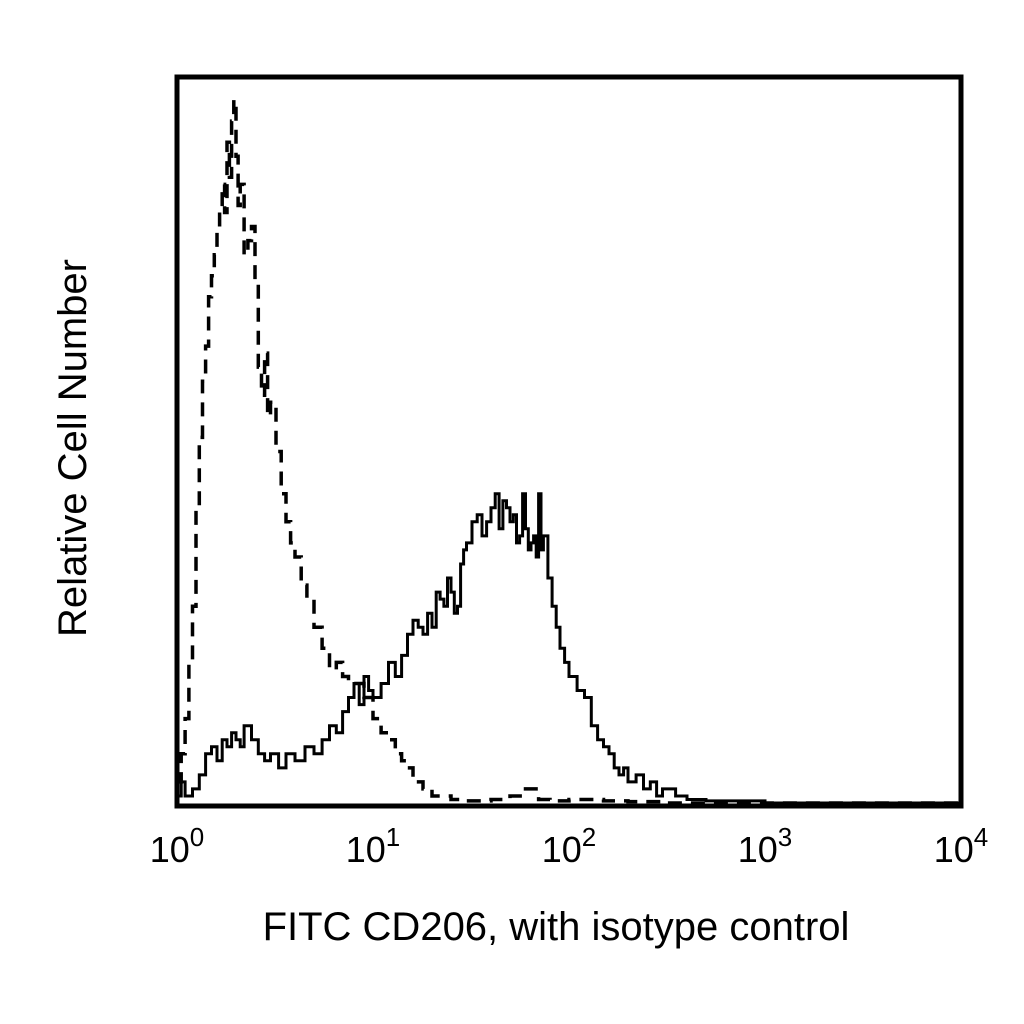  Describe the element at coordinates (73, 448) in the screenshot. I see `y-axis-title: Relative Cell Number` at that location.